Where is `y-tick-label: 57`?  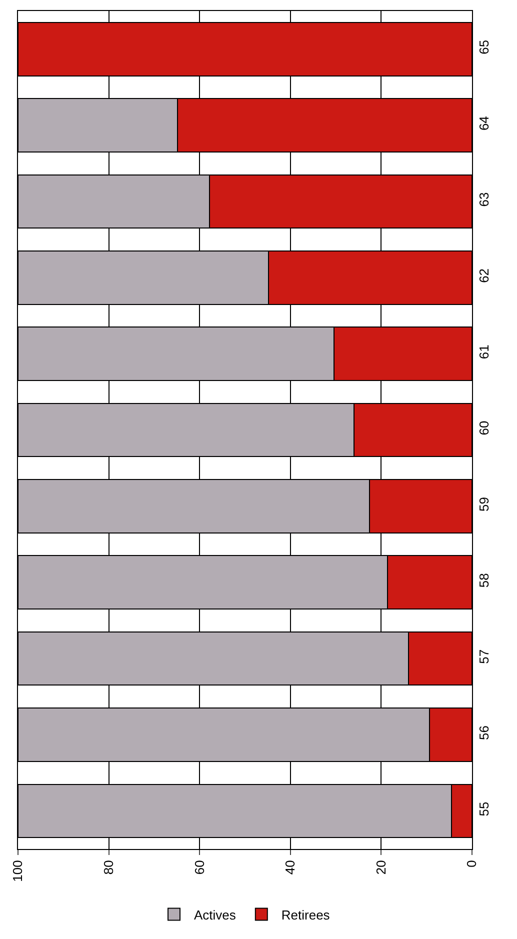
y-tick-label: 57 is located at coordinates (484, 656).